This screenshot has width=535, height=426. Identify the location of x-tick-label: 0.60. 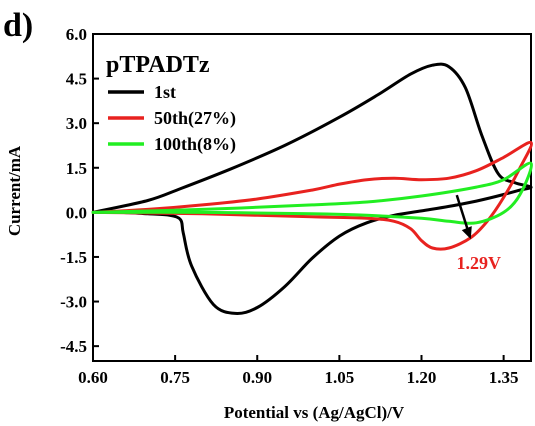
(93, 377).